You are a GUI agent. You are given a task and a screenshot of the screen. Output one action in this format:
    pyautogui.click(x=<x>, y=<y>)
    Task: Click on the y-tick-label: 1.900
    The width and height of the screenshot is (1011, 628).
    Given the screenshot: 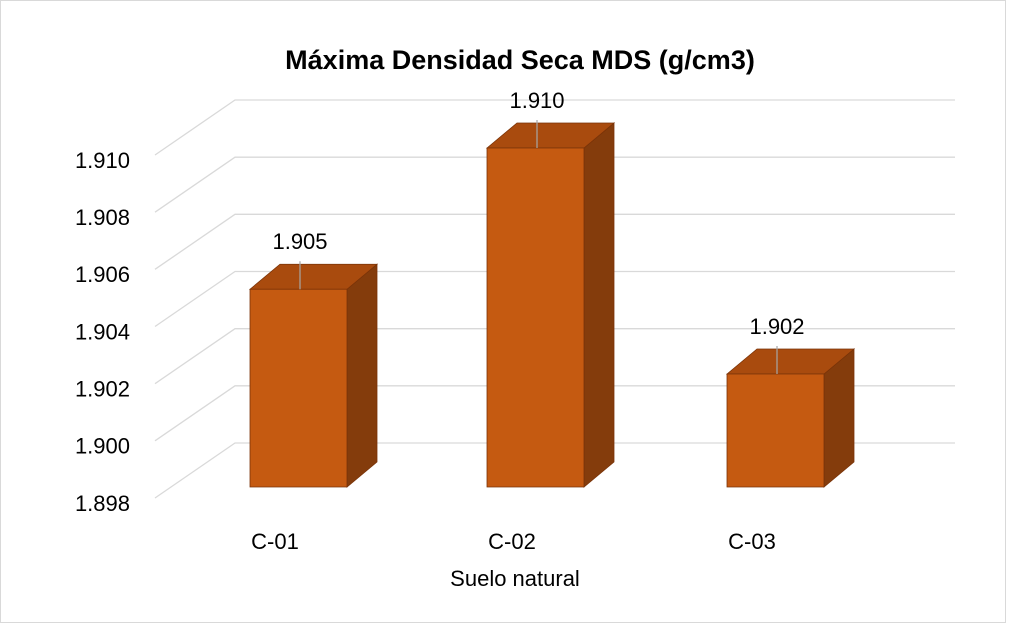 What is the action you would take?
    pyautogui.click(x=102, y=446)
    